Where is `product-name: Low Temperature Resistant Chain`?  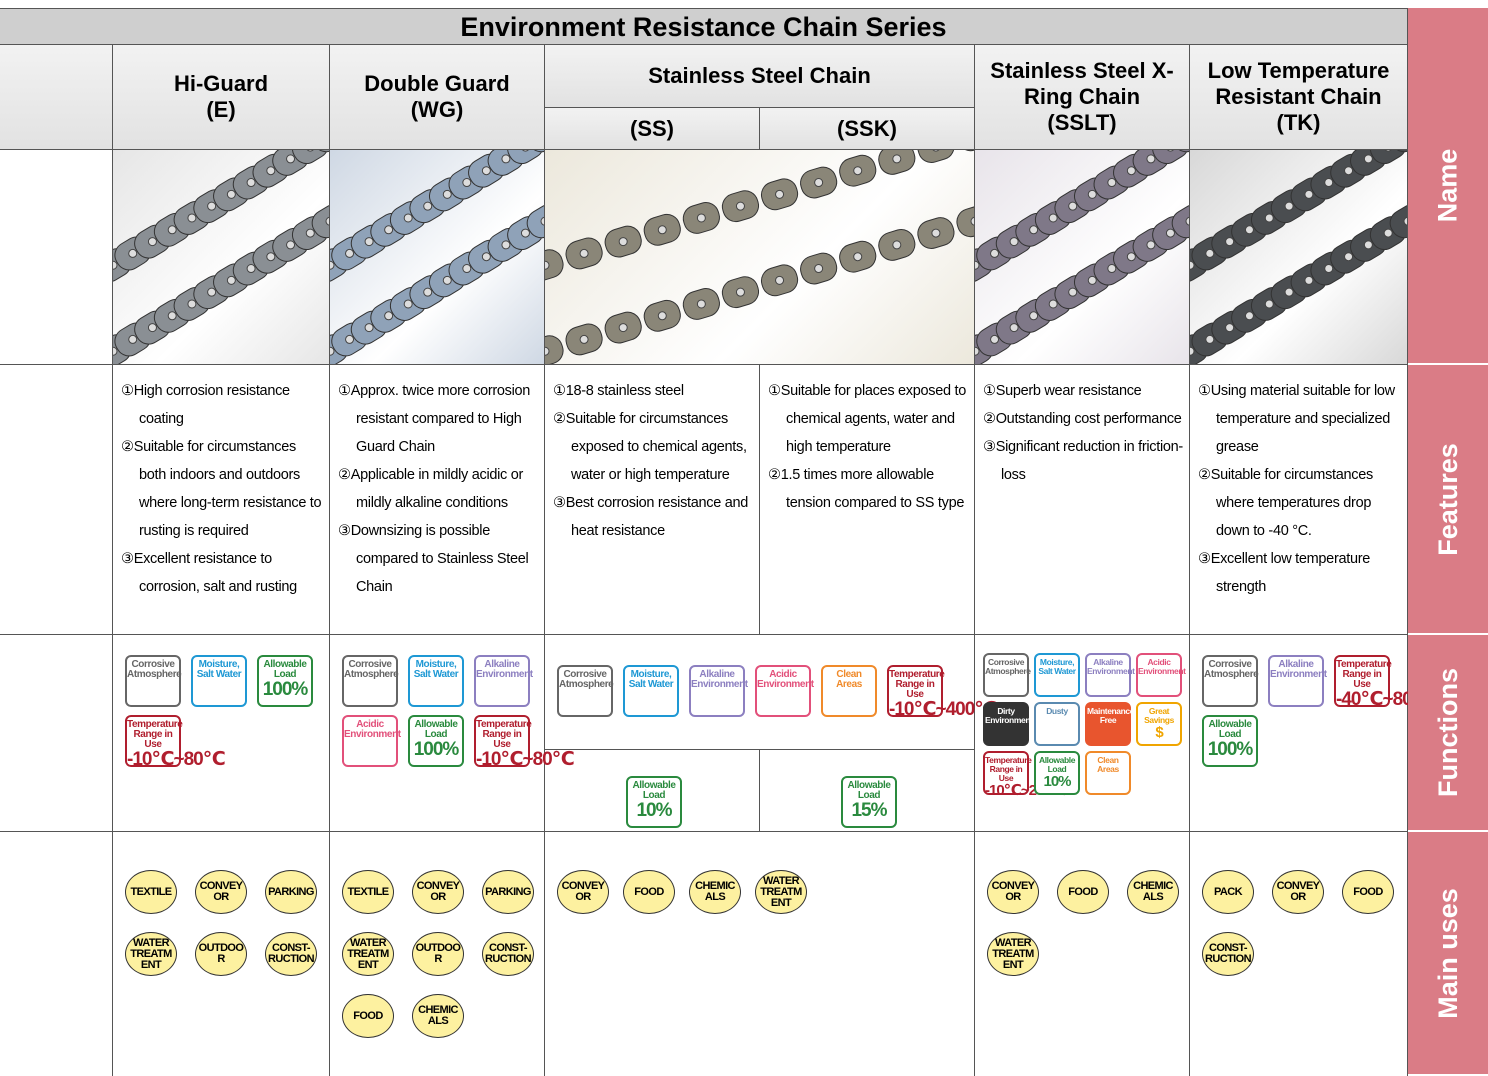 product-name: Low Temperature Resistant Chain is located at coordinates (1298, 83).